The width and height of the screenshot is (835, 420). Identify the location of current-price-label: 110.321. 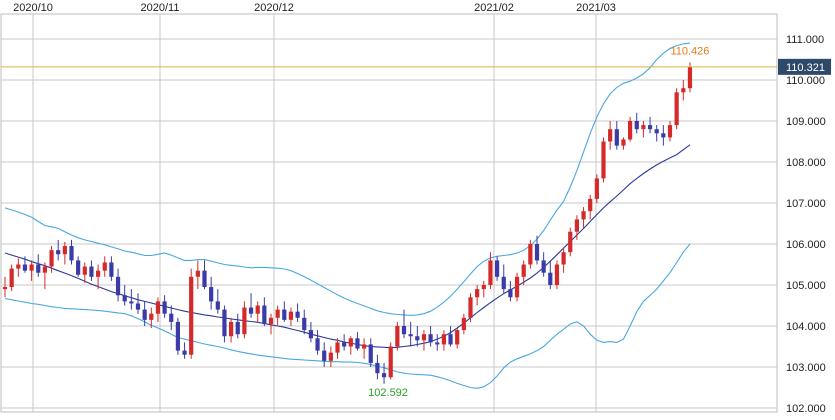
(805, 68).